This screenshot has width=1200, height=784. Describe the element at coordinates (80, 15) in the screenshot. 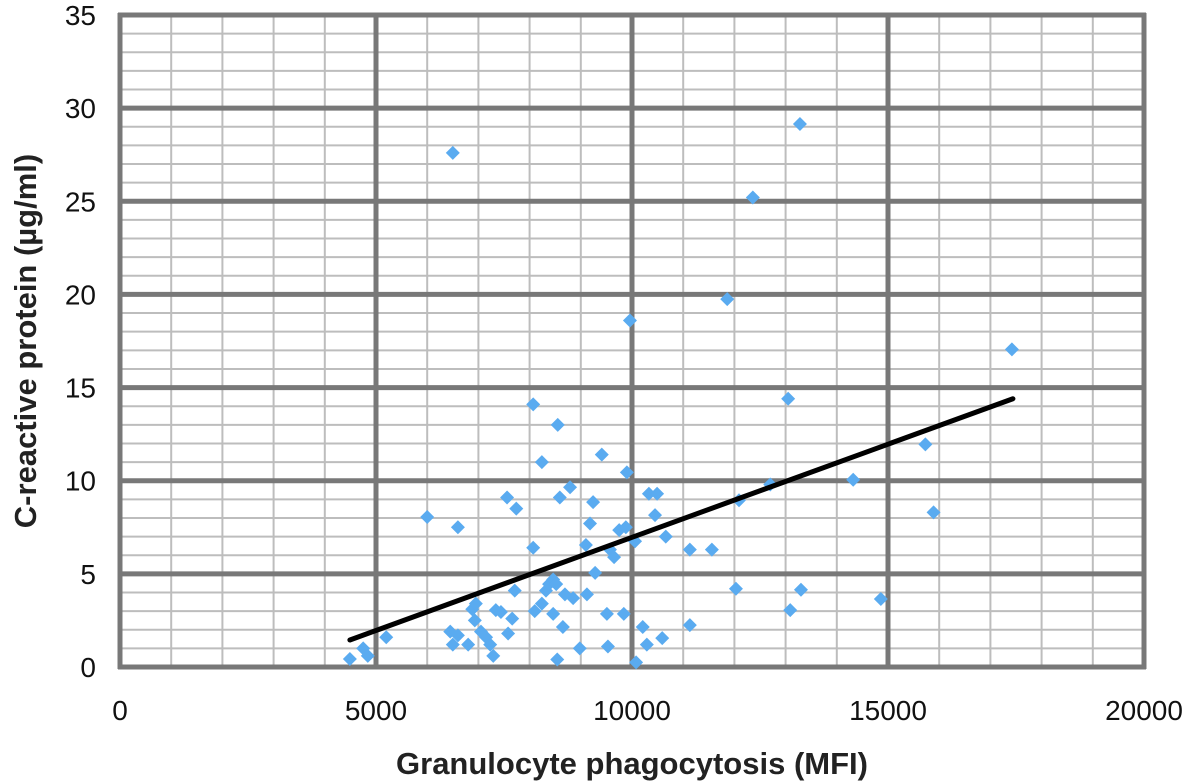

I see `y-tick-label: 35` at that location.